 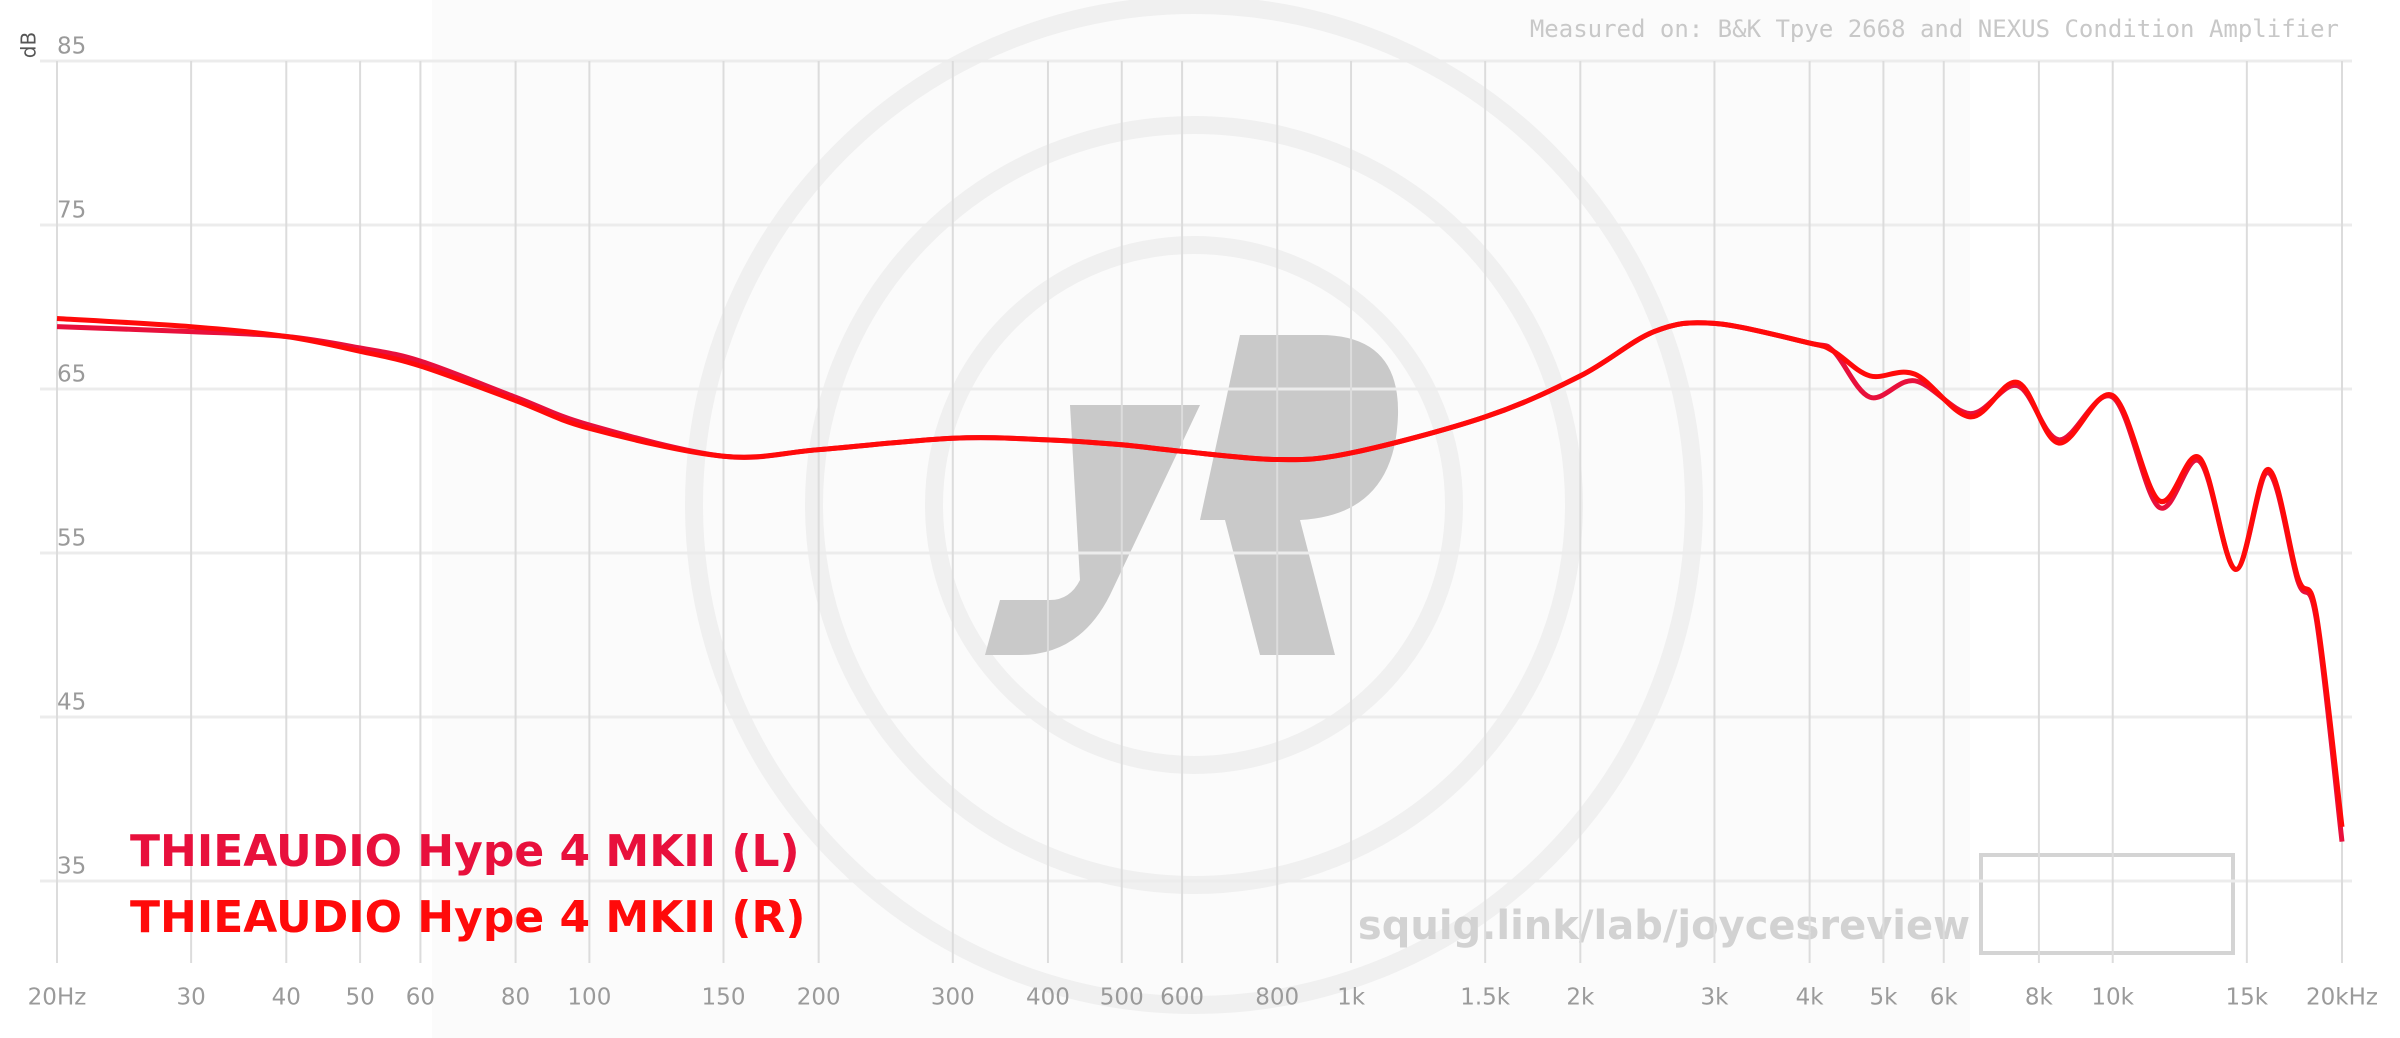 What do you see at coordinates (2112, 998) in the screenshot?
I see `x-tick-label: 10k` at bounding box center [2112, 998].